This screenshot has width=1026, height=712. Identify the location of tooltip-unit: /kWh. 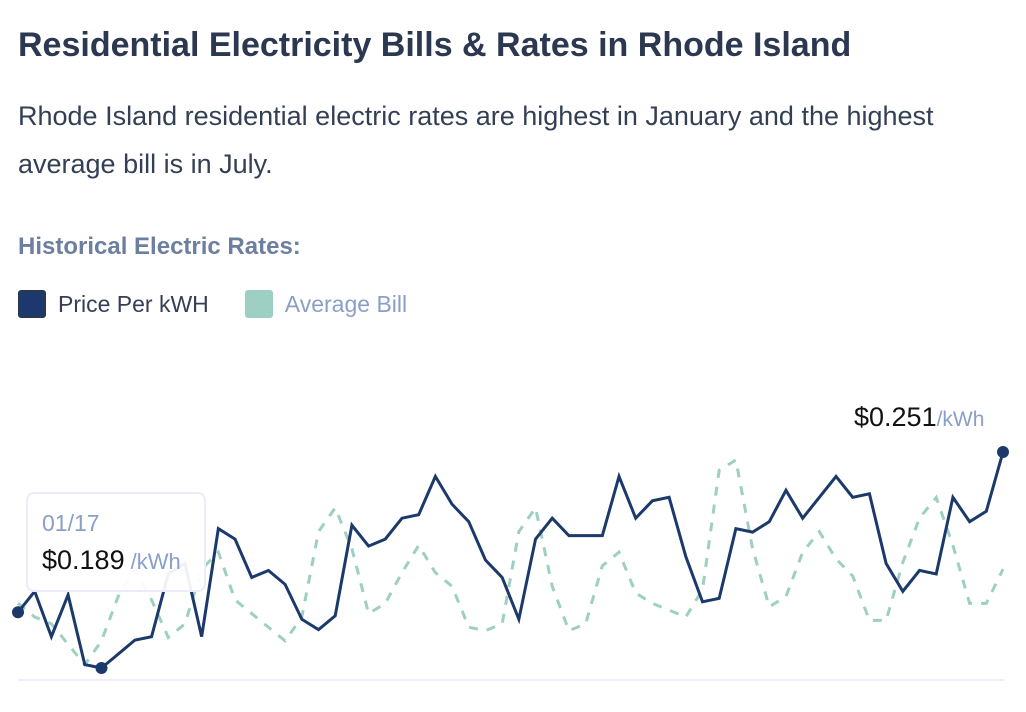
(155, 561).